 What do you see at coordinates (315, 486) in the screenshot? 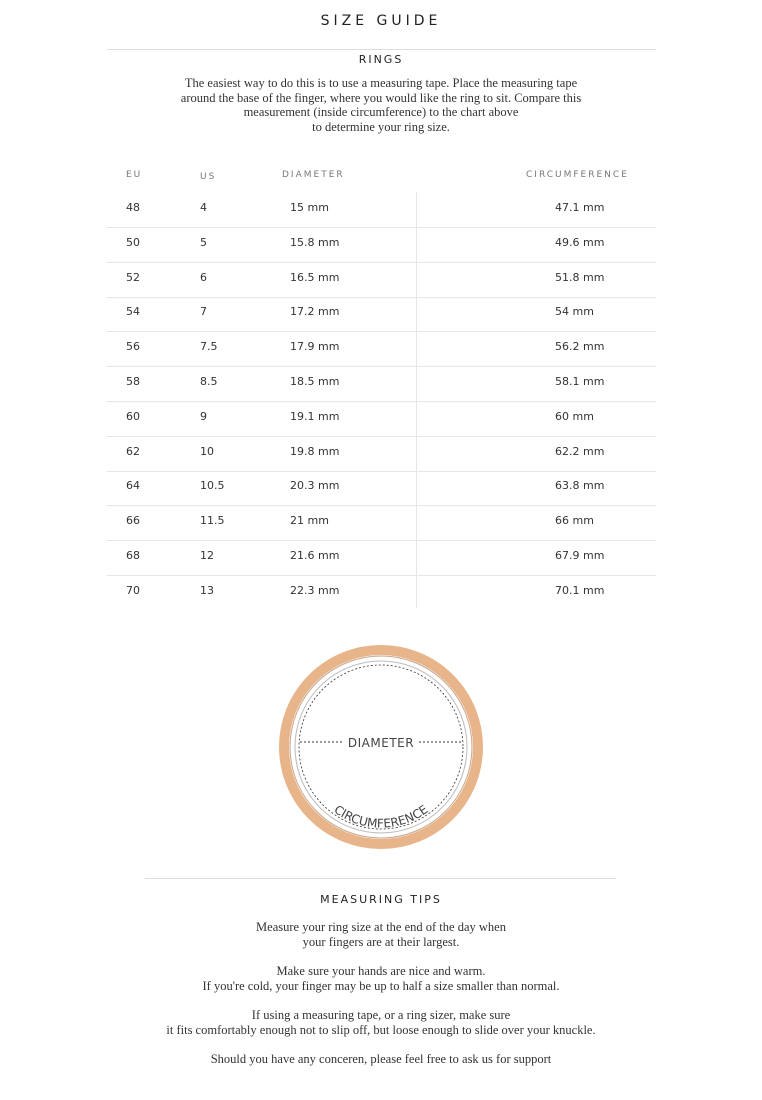
I see `cell-diameter: 20.3 mm` at bounding box center [315, 486].